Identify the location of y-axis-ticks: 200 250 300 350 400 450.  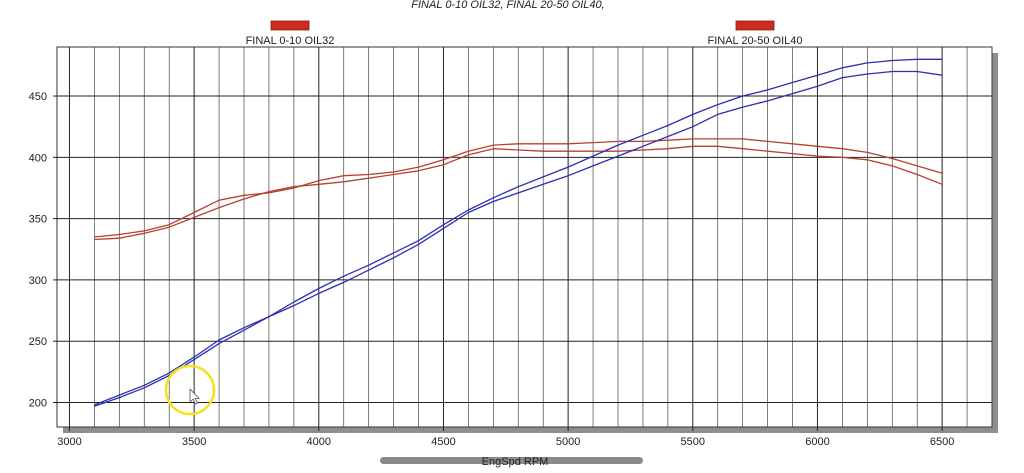
(43, 250).